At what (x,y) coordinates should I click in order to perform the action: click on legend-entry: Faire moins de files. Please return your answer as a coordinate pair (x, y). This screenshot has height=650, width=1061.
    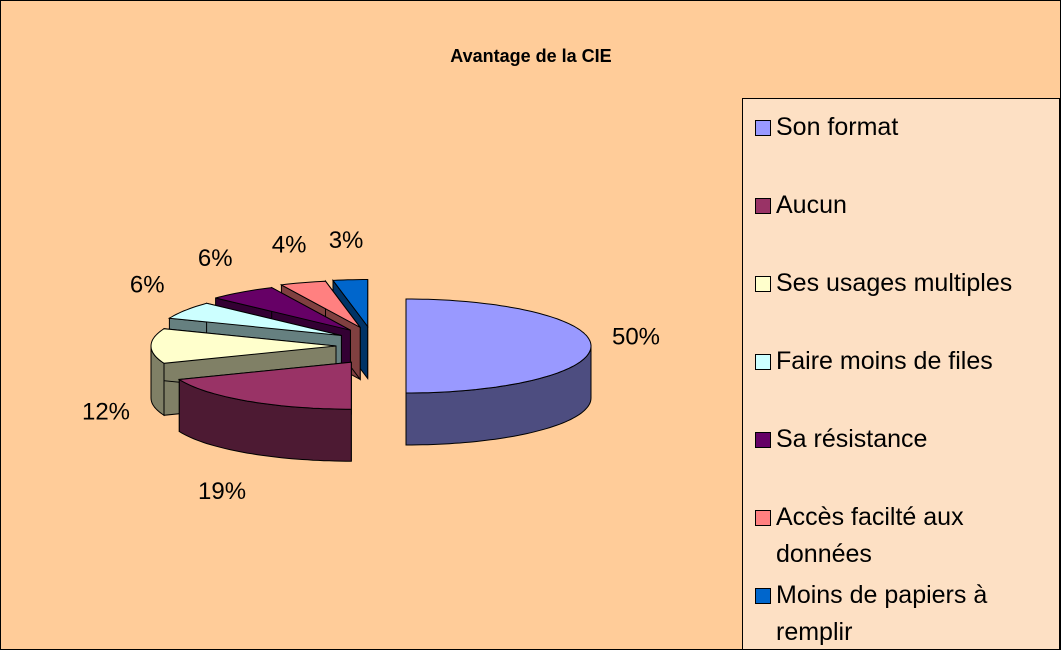
    Looking at the image, I should click on (905, 361).